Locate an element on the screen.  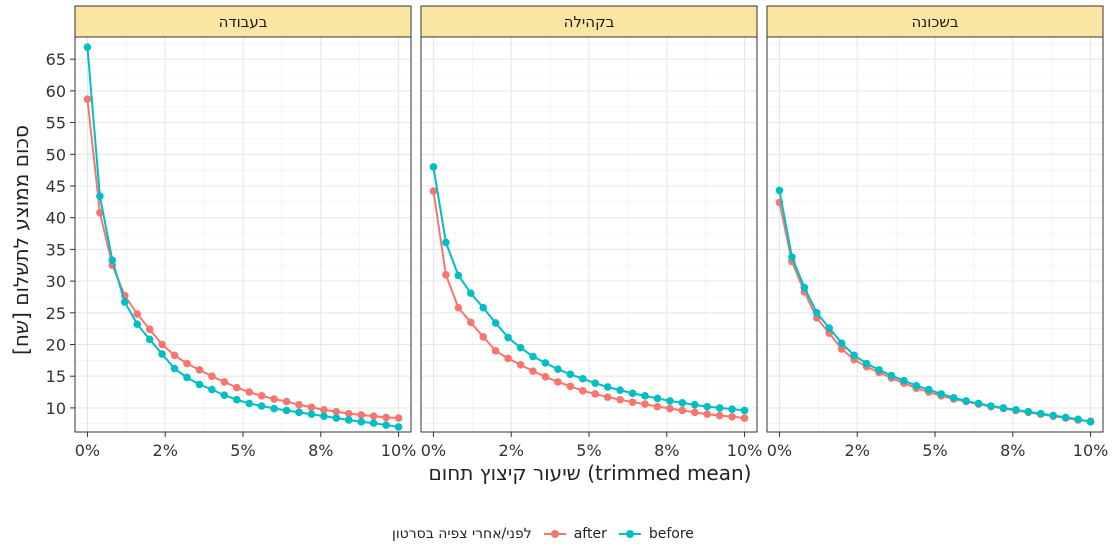
y-tick-label: 45 is located at coordinates (56, 186).